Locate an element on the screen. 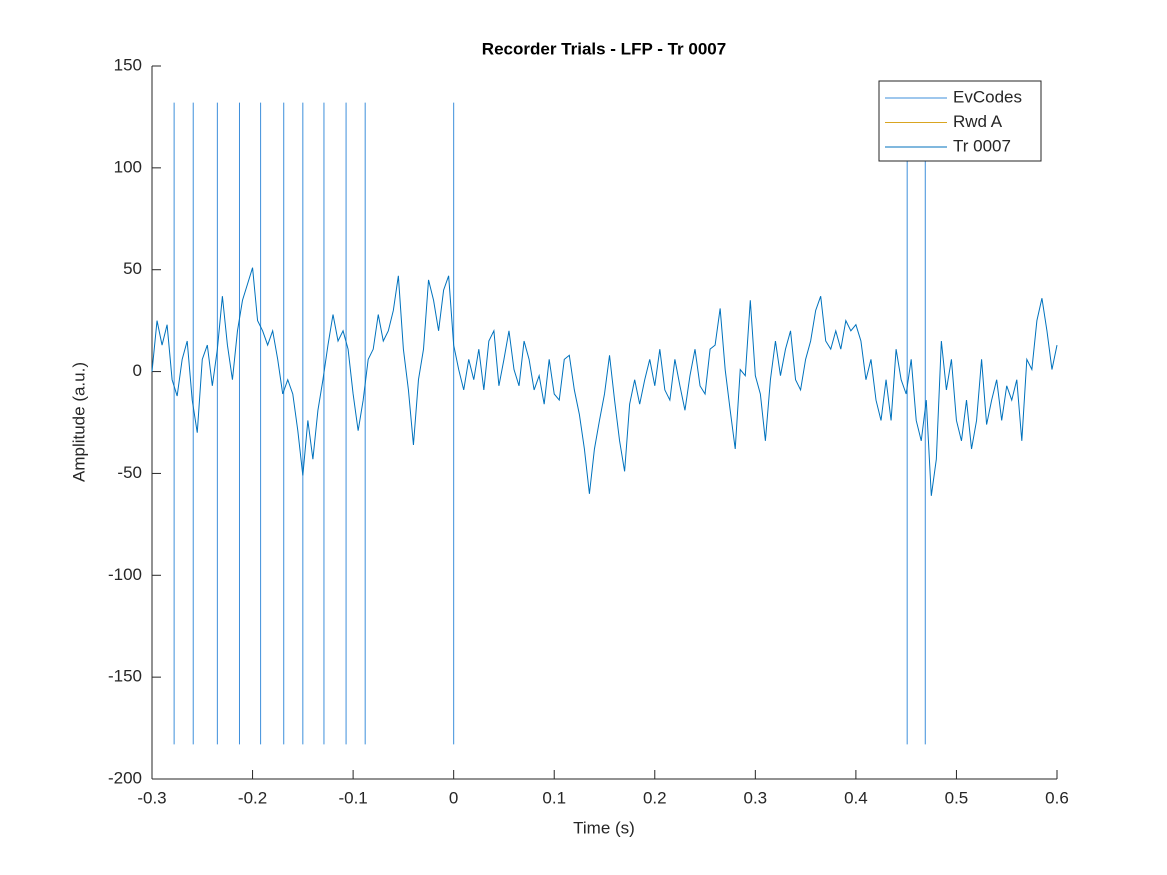  x-tick-label: 0.5 is located at coordinates (957, 797).